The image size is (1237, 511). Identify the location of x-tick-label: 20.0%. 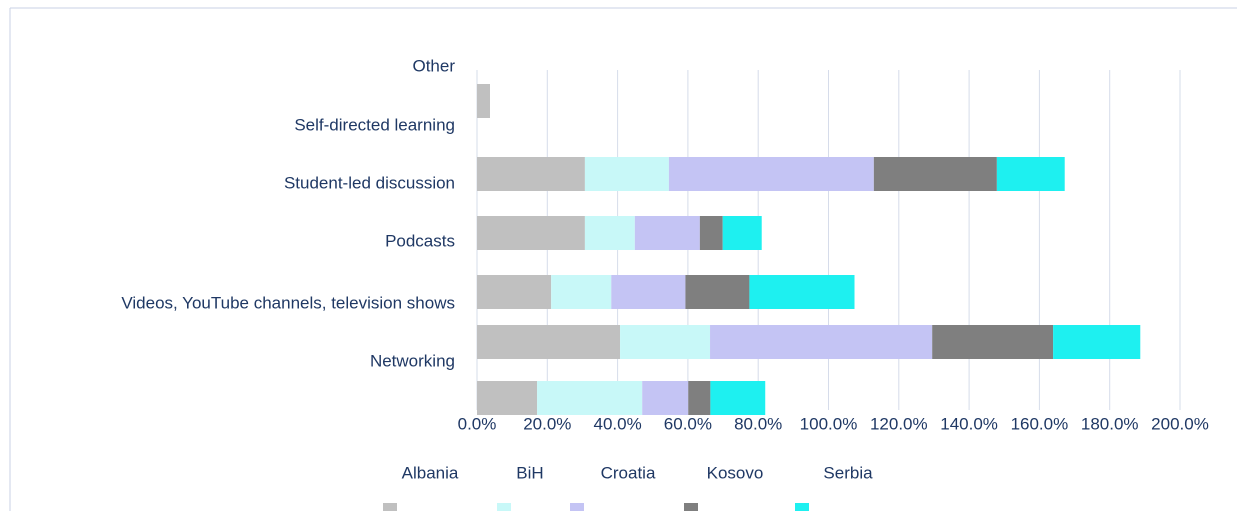
(547, 423).